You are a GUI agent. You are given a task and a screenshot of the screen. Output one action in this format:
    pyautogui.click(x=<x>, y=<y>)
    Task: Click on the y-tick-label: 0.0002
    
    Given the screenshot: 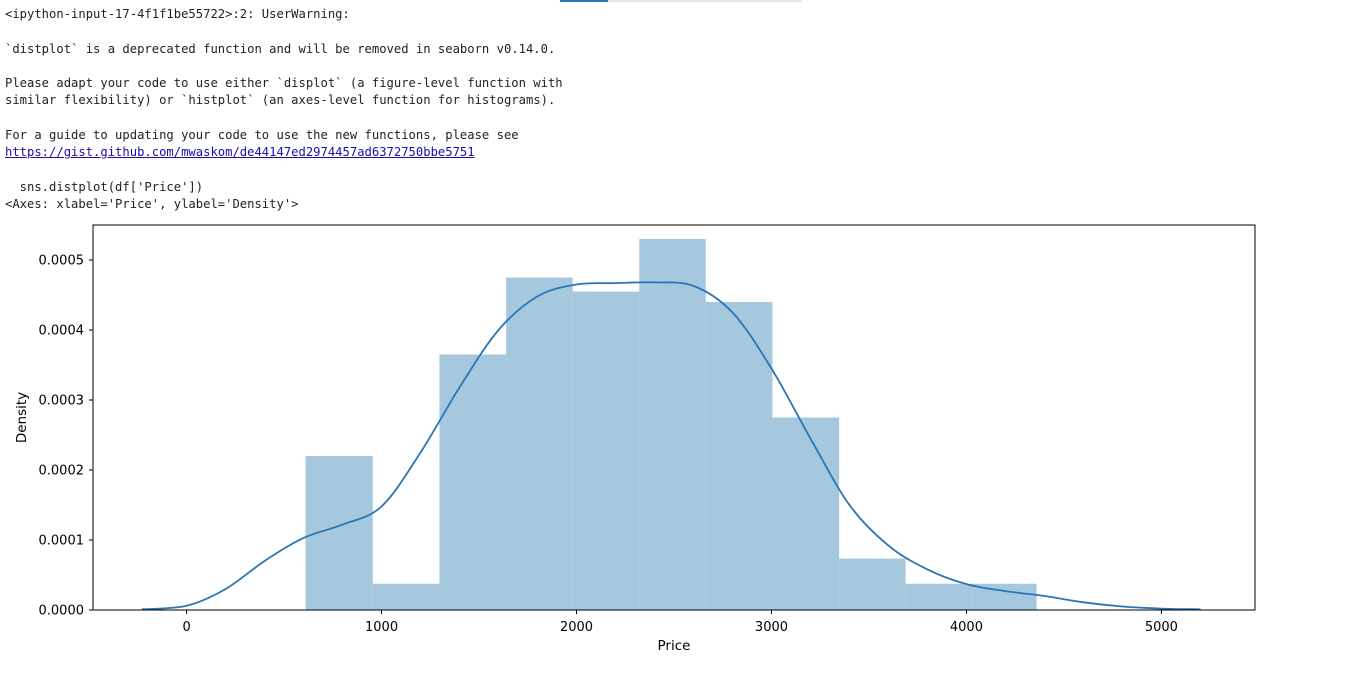 What is the action you would take?
    pyautogui.click(x=62, y=471)
    